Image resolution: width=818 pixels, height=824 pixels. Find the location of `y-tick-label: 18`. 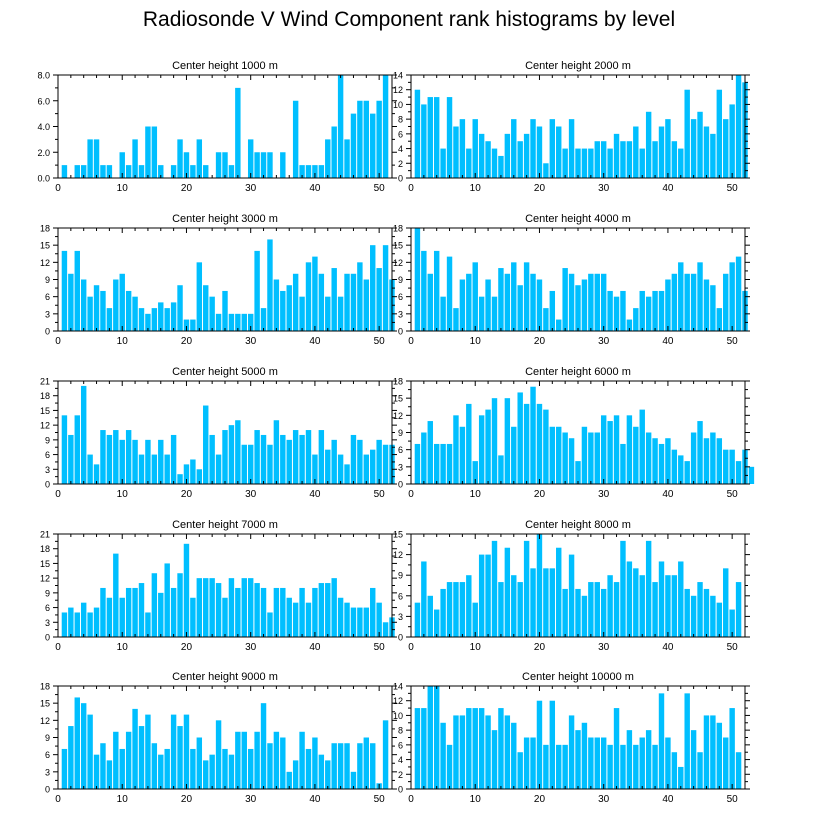

y-tick-label: 18 is located at coordinates (45, 229).